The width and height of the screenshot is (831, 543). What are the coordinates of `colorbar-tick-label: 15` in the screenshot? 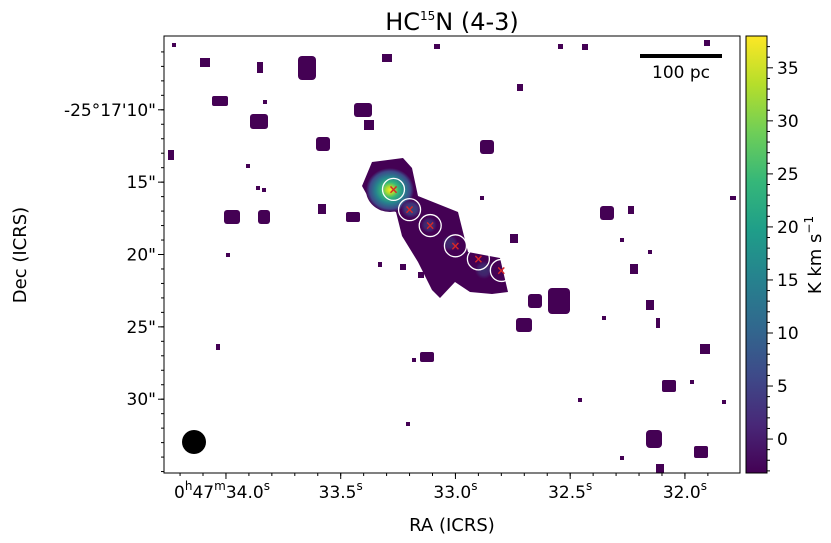 It's located at (788, 281).